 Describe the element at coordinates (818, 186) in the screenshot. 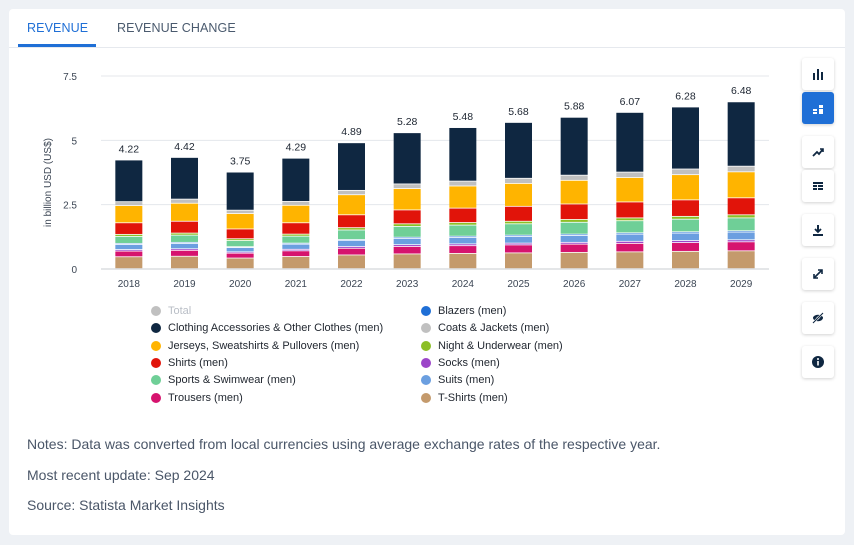

I see `table-button` at that location.